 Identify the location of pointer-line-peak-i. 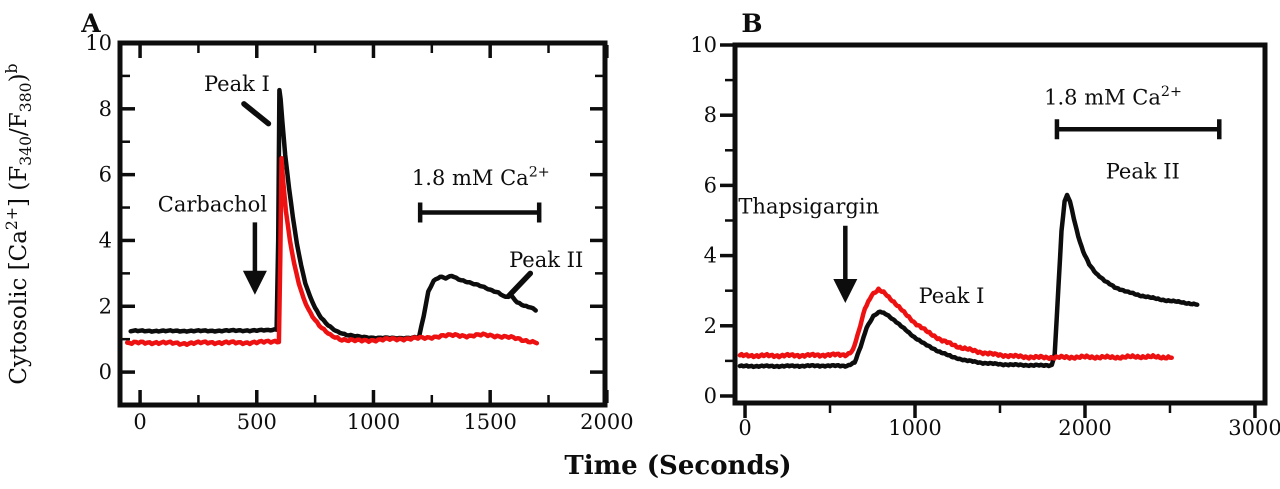
(256, 114).